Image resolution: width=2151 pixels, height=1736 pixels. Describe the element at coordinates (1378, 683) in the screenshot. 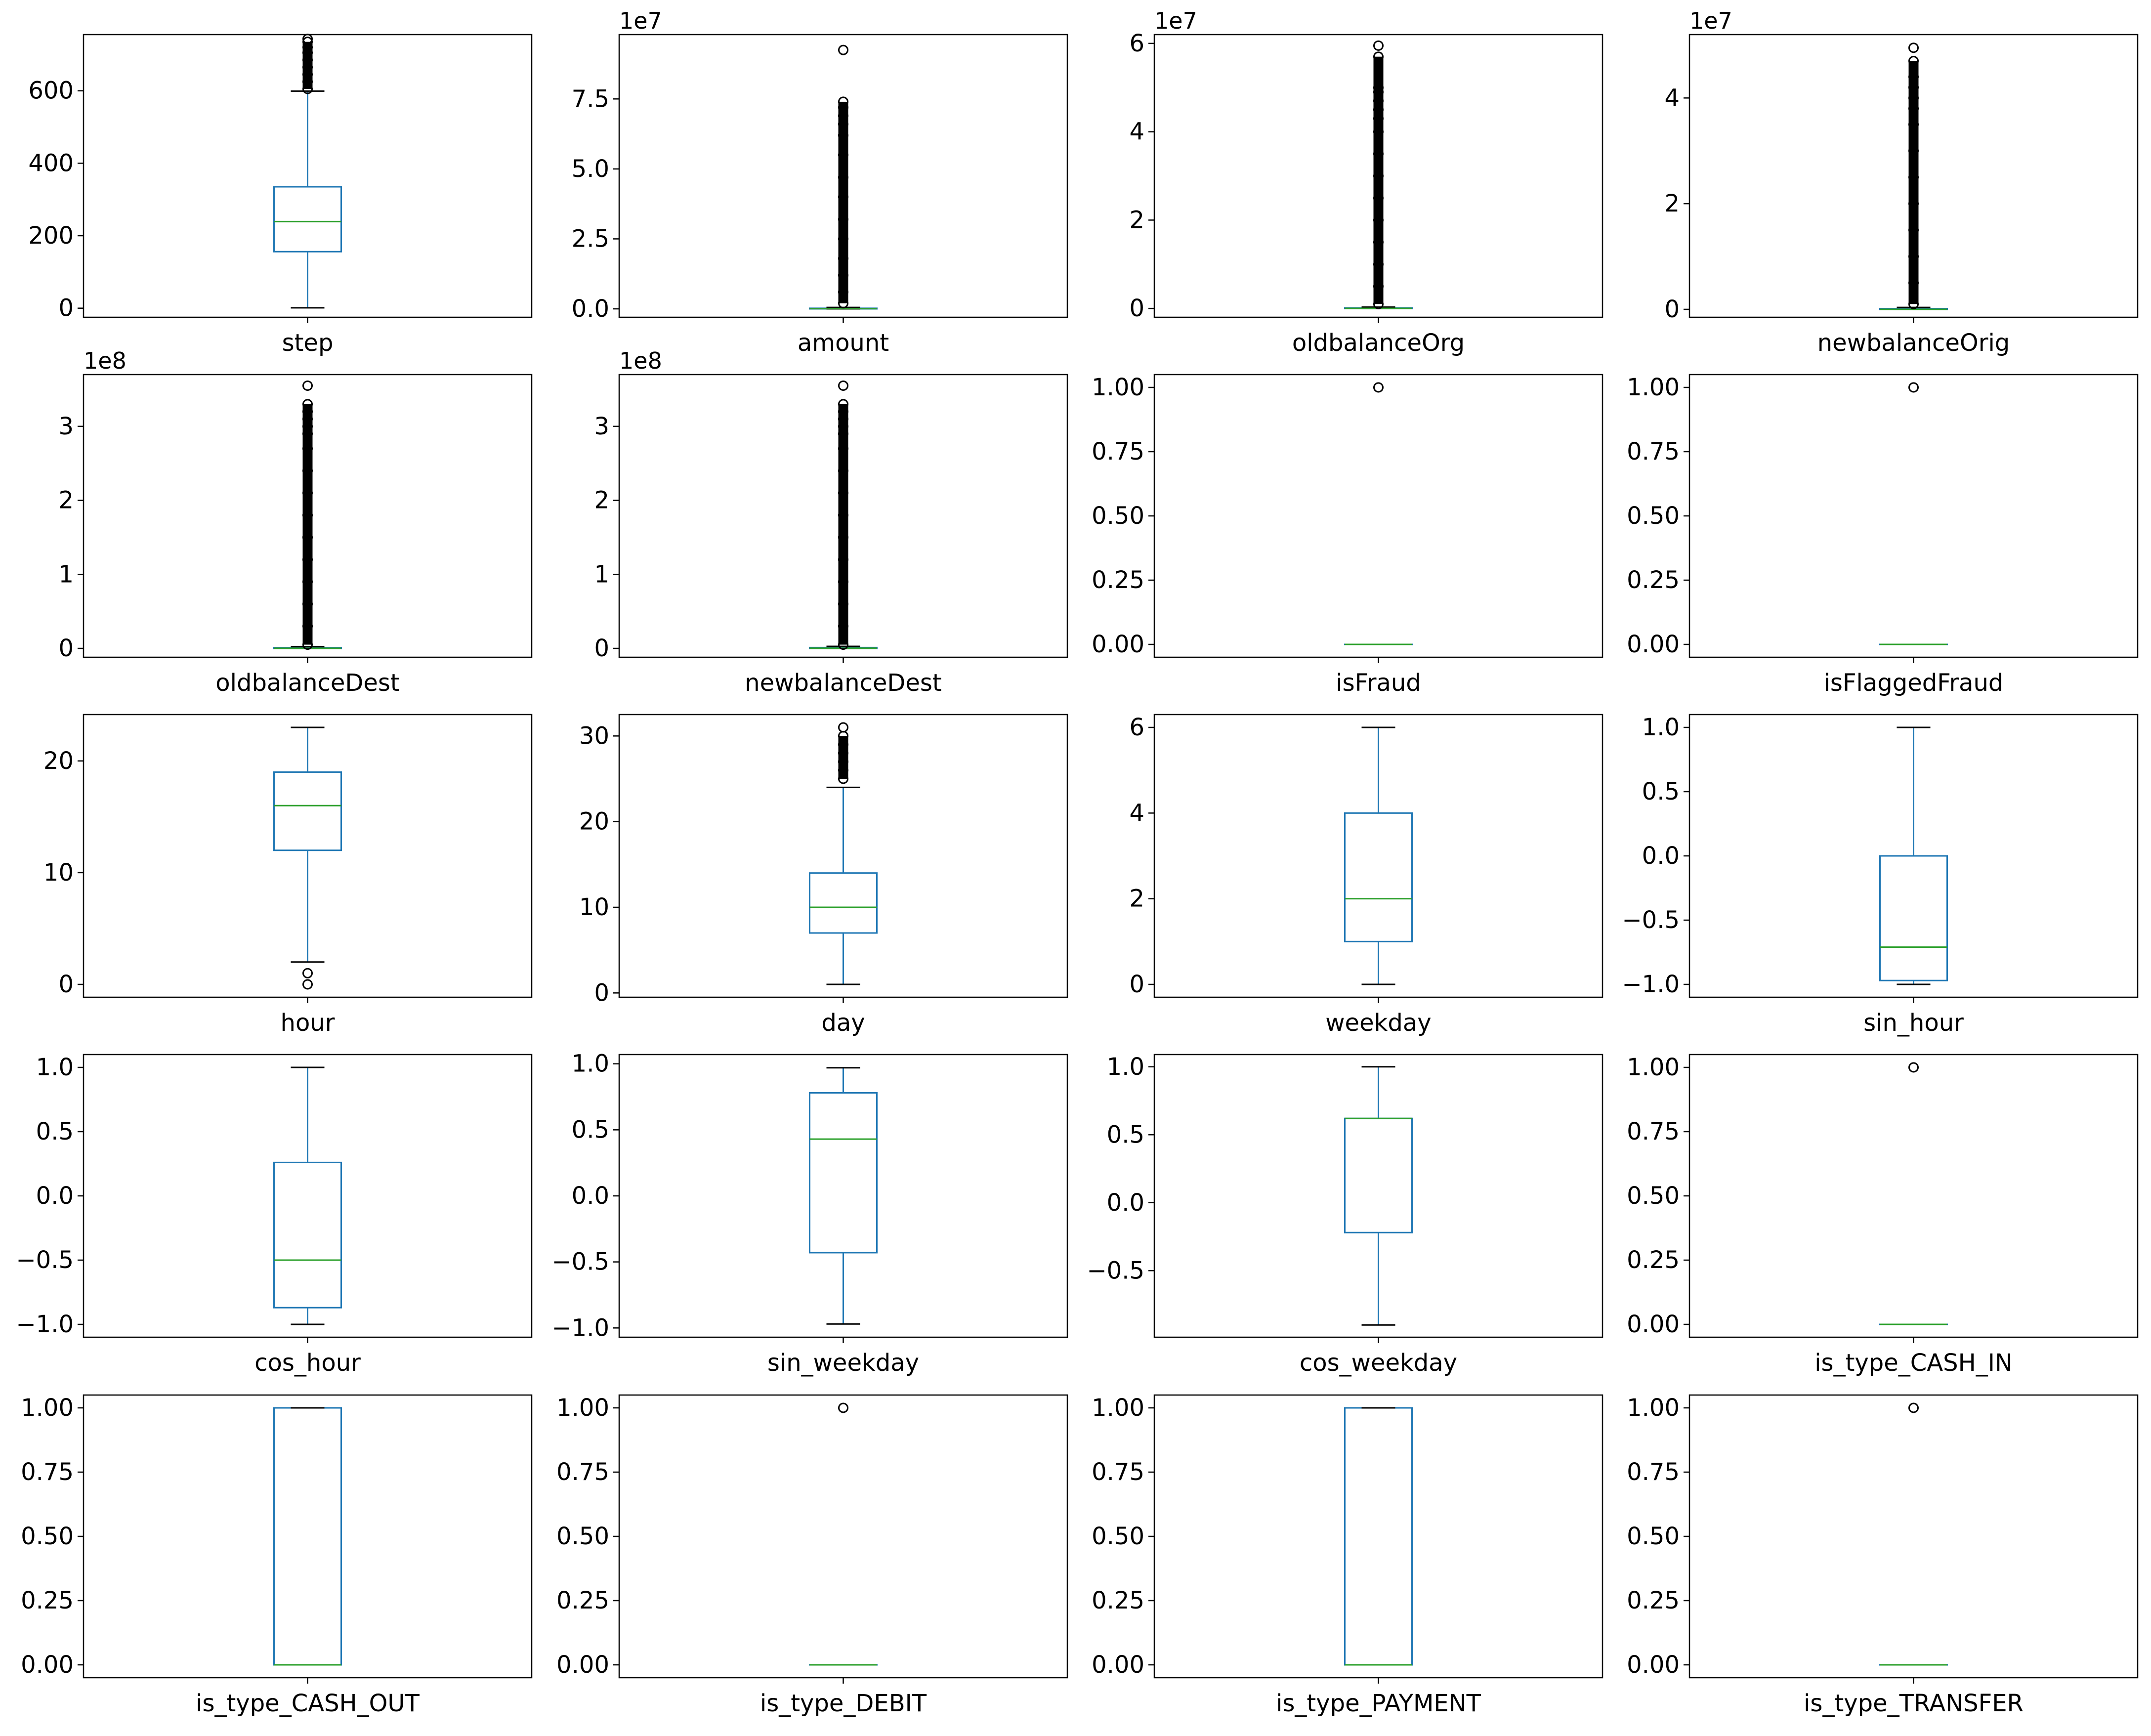

I see `x-axis-label: isFraud` at that location.